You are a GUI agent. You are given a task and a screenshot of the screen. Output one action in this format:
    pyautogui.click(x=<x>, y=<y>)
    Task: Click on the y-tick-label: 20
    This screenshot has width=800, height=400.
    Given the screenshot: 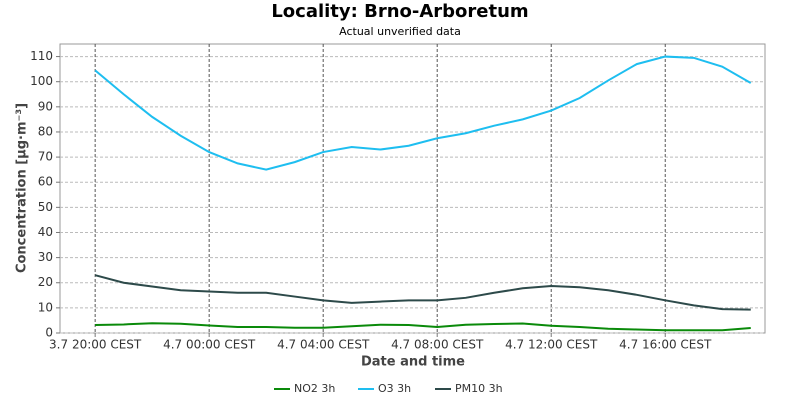 What is the action you would take?
    pyautogui.click(x=45, y=282)
    